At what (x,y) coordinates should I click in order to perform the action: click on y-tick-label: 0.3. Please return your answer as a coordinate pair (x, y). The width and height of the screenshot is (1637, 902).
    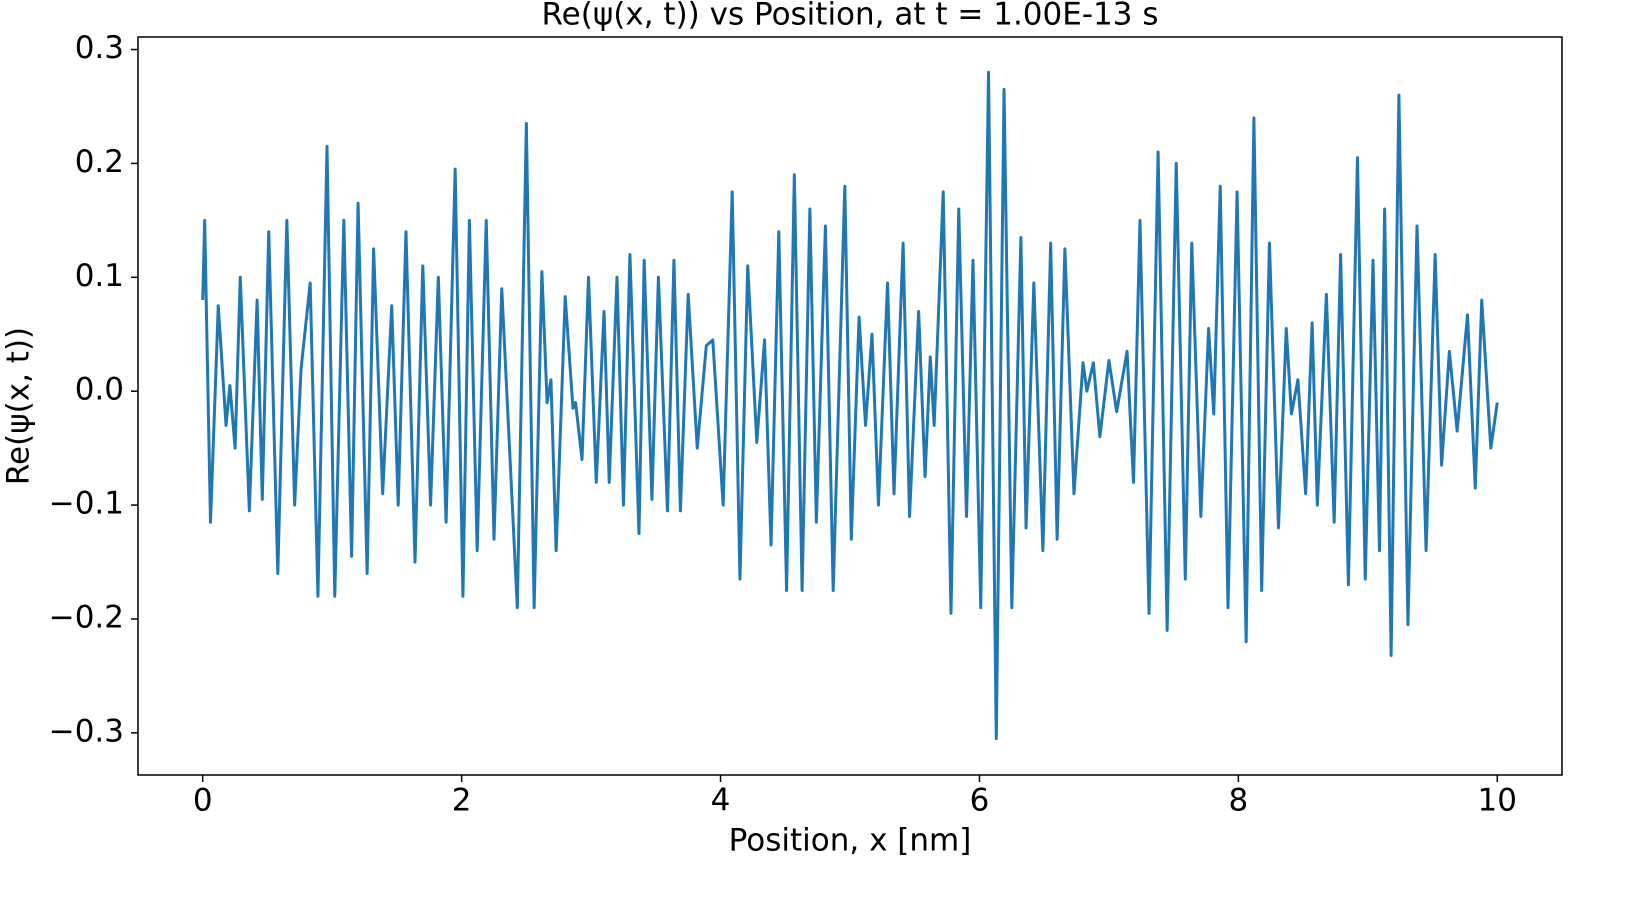
    Looking at the image, I should click on (99, 48).